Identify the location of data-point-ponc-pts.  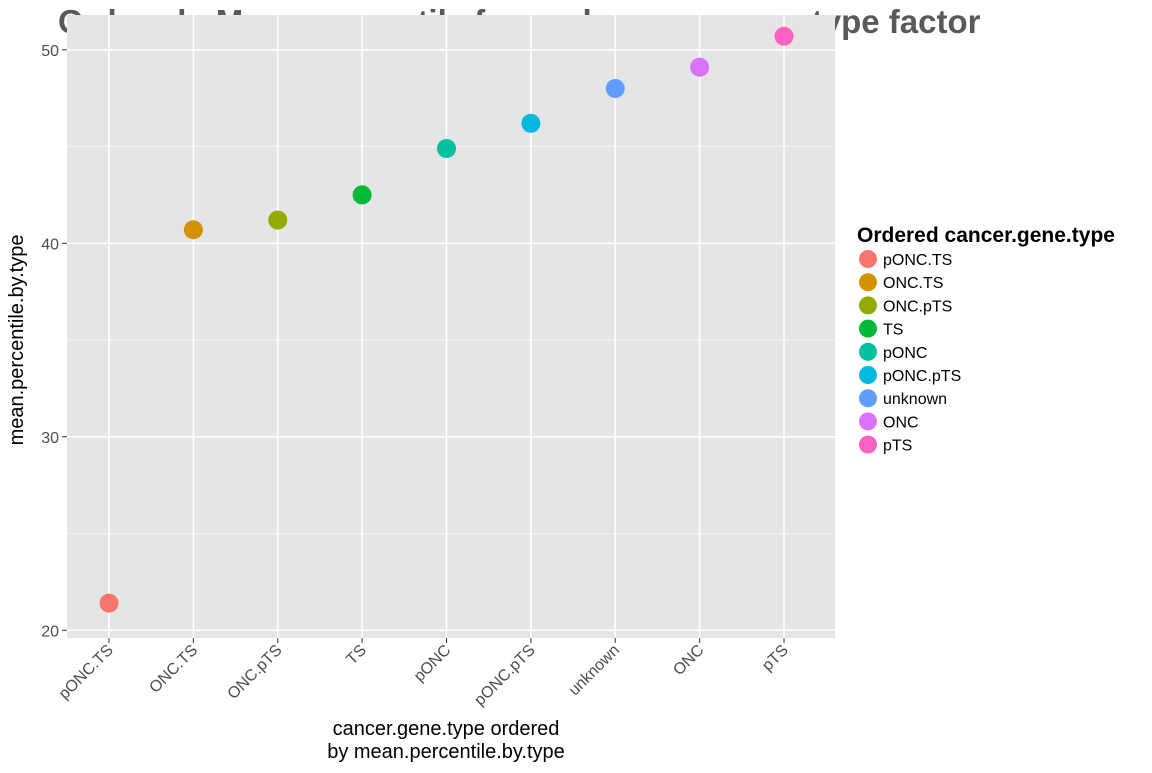
(531, 123).